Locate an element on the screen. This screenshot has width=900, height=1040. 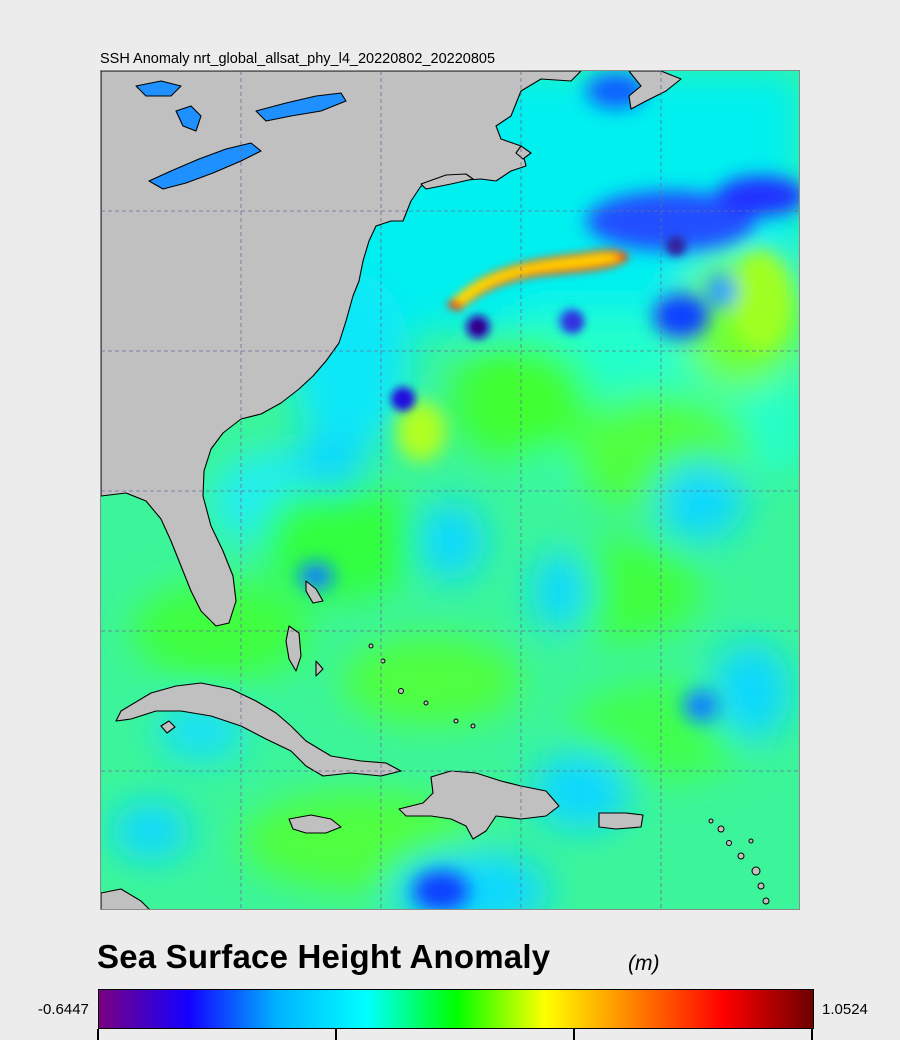
colorbar-max-label: 1.0524 is located at coordinates (845, 1009).